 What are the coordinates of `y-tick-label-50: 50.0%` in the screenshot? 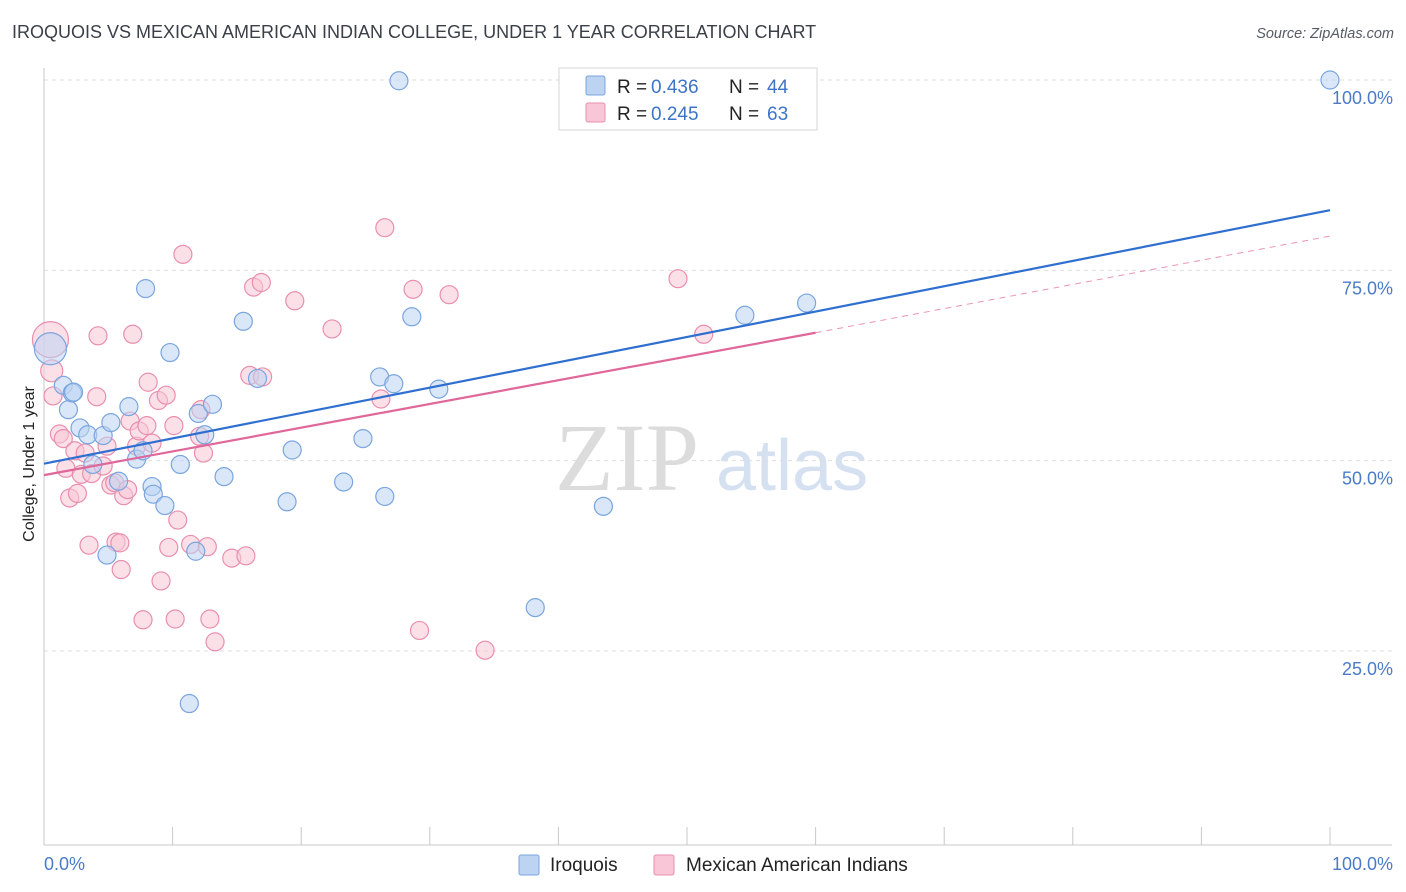 It's located at (1367, 479).